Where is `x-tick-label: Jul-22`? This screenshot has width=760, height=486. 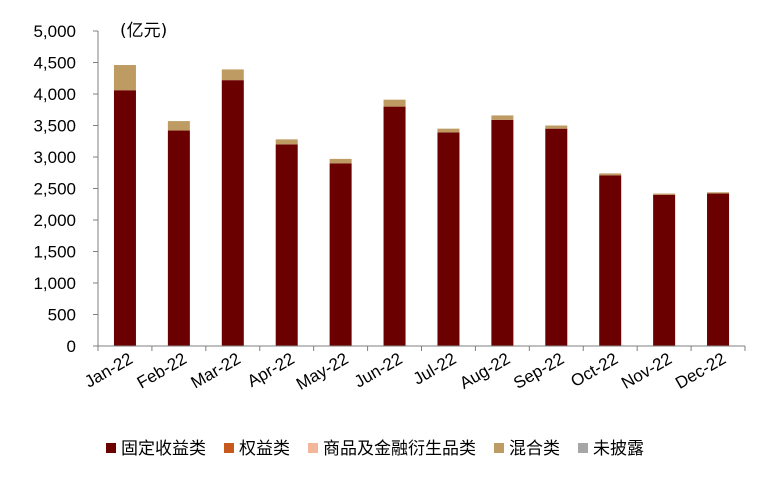 x-tick-label: Jul-22 is located at coordinates (435, 369).